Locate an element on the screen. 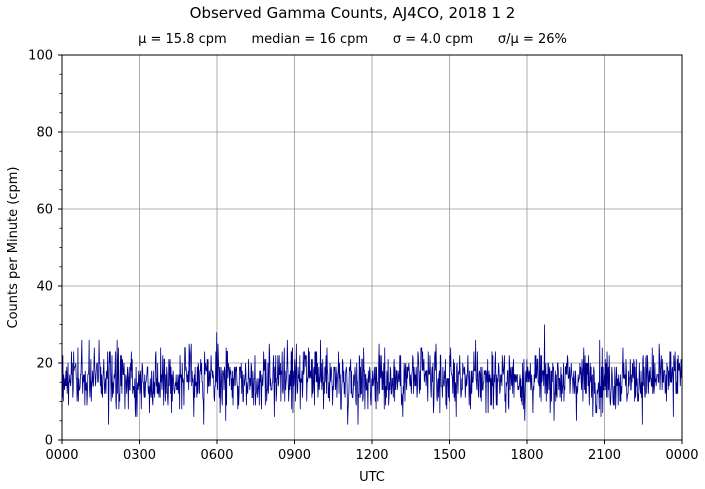 Image resolution: width=705 pixels, height=489 pixels. y-axis-label: Counts per Minute (cpm) is located at coordinates (13, 248).